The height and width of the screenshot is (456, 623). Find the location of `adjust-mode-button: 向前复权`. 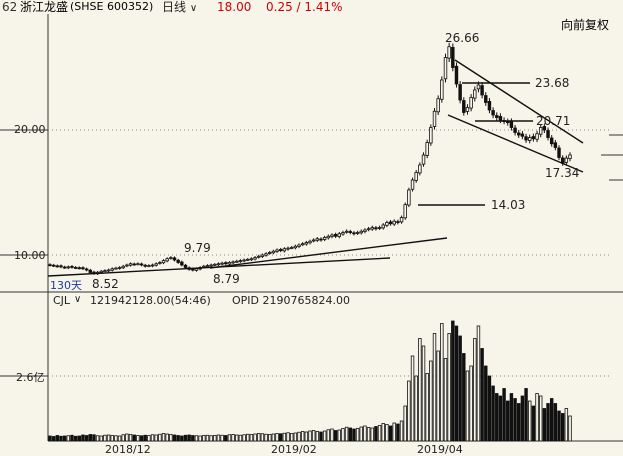

adjust-mode-button: 向前复权 is located at coordinates (585, 25).